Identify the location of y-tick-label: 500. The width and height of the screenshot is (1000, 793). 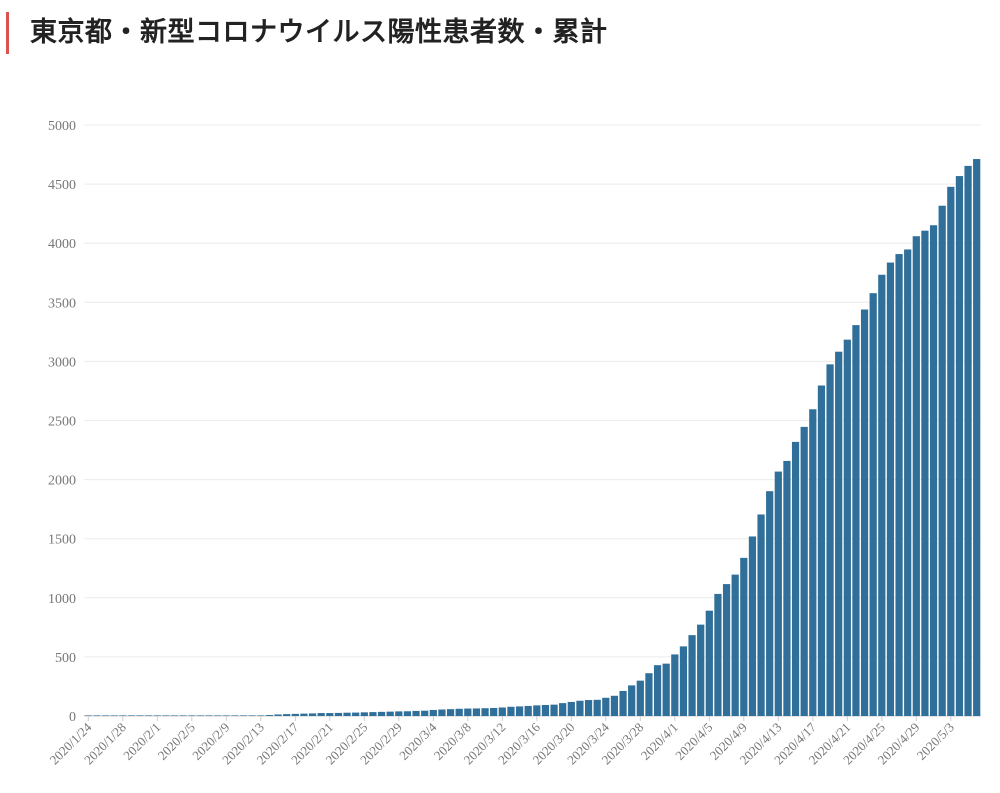
(65, 658).